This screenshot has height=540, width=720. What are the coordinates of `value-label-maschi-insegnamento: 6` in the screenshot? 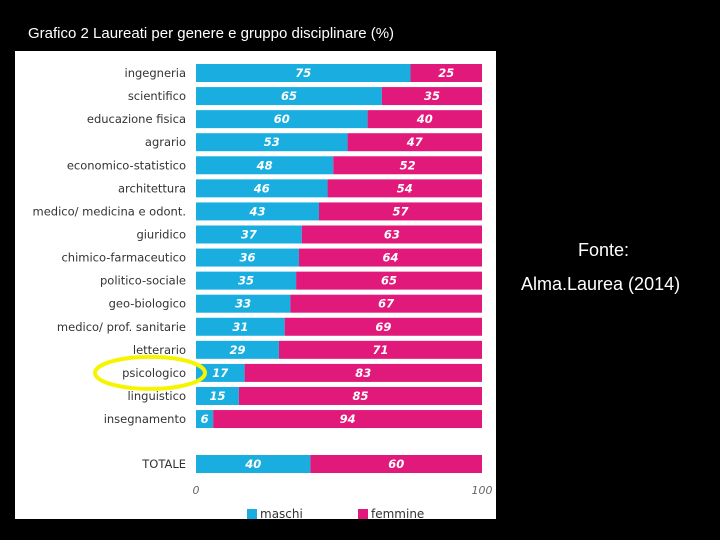 It's located at (205, 419).